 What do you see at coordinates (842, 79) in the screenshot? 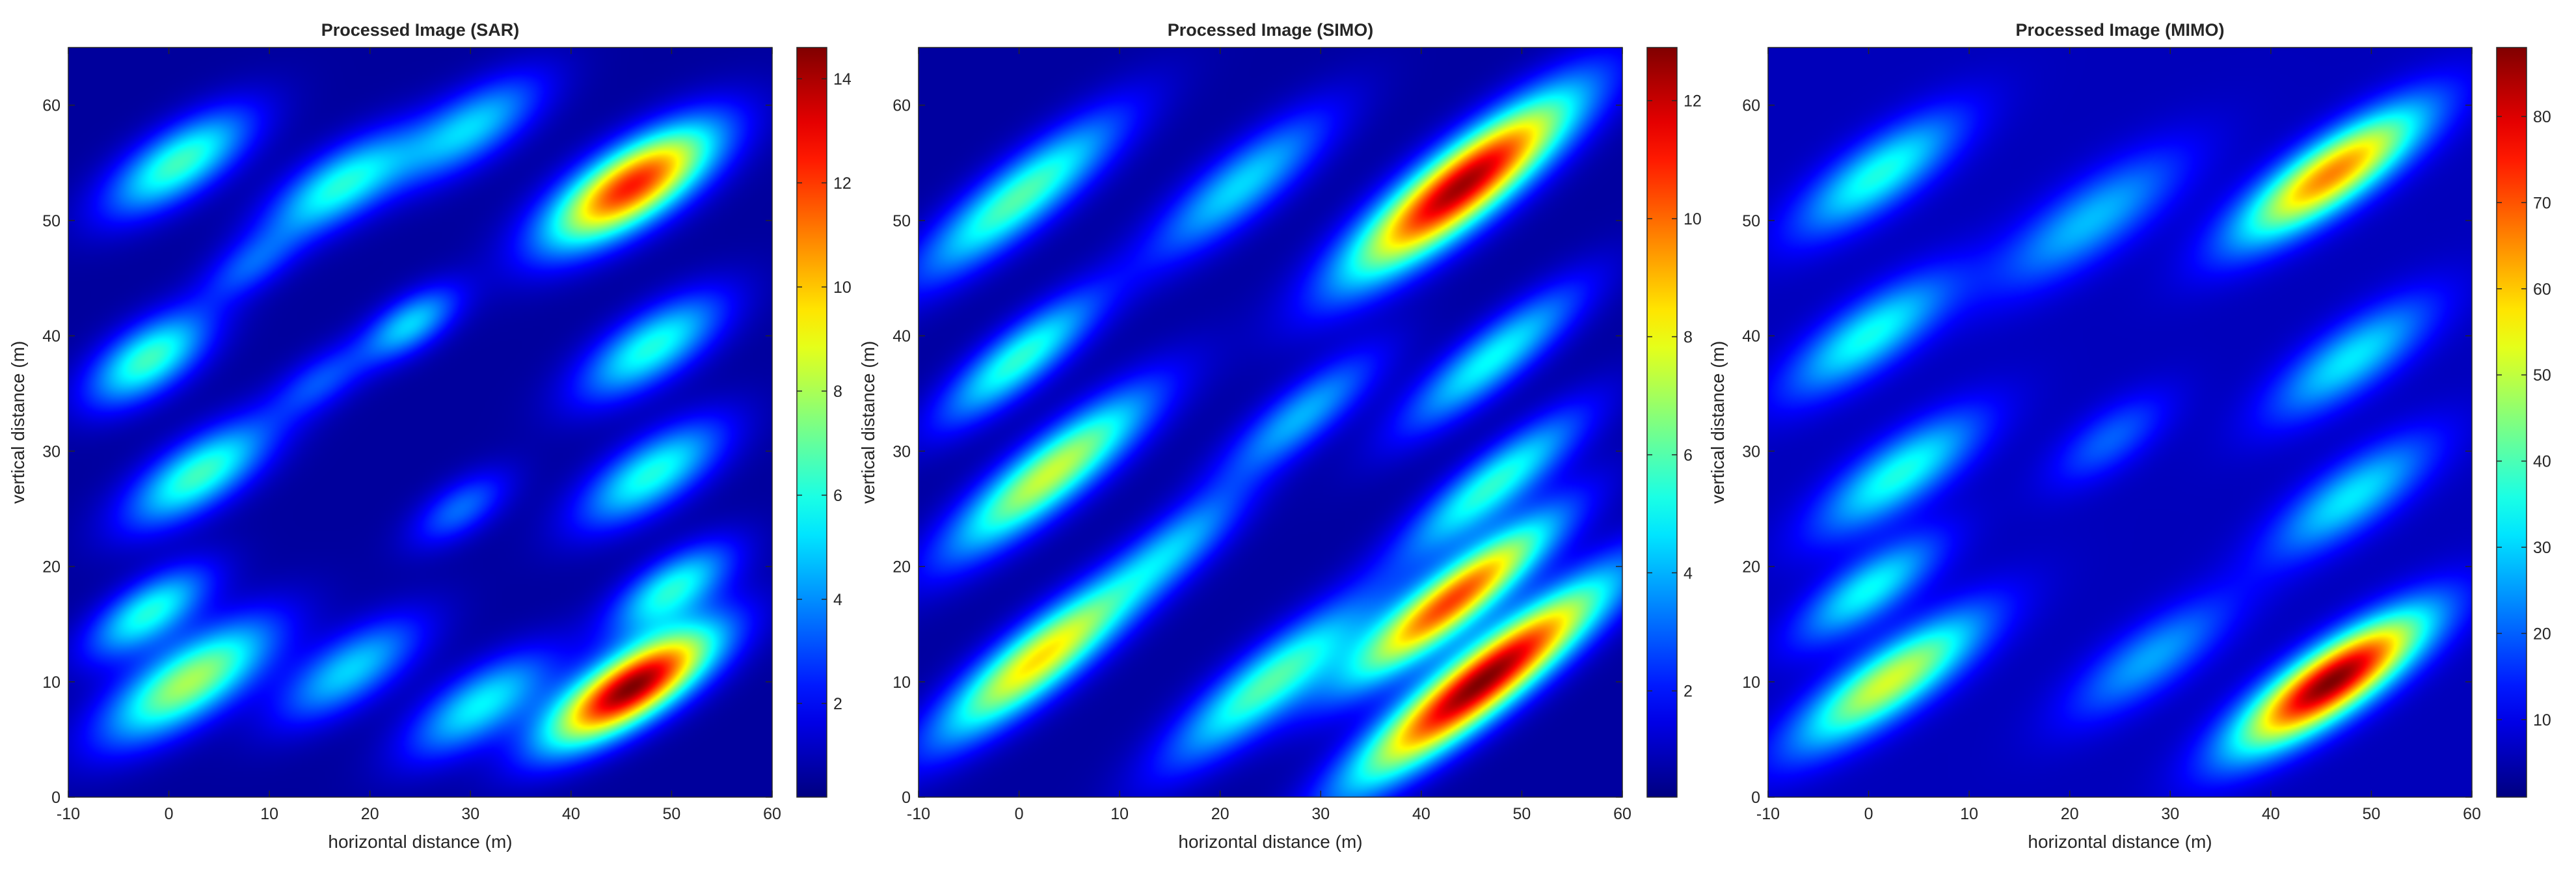
I see `colorbar-tick-label: 14` at bounding box center [842, 79].